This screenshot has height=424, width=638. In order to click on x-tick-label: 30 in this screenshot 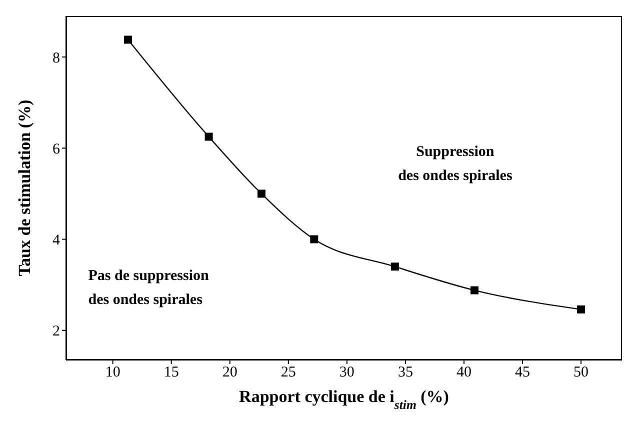, I will do `click(346, 372)`.